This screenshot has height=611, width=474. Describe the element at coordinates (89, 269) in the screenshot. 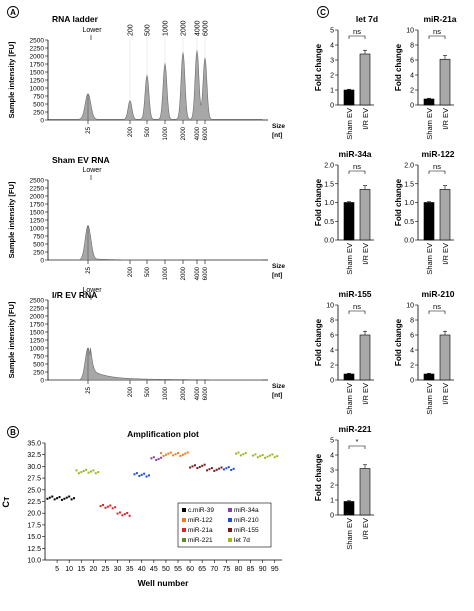

I see `x-tick-label: 25` at that location.